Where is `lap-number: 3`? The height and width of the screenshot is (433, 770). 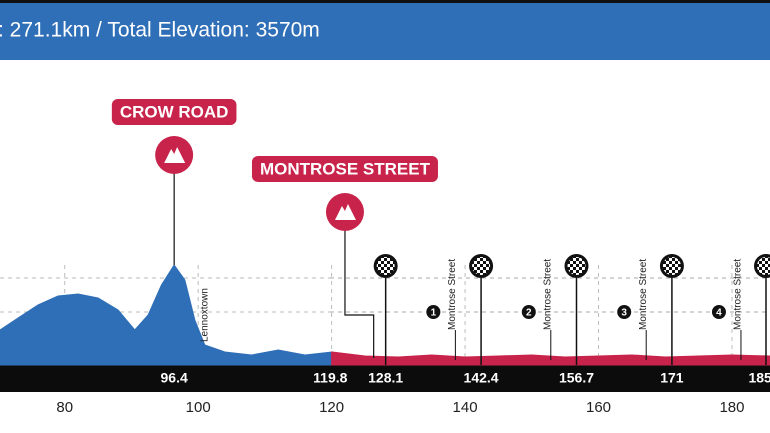 lap-number: 3 is located at coordinates (624, 313).